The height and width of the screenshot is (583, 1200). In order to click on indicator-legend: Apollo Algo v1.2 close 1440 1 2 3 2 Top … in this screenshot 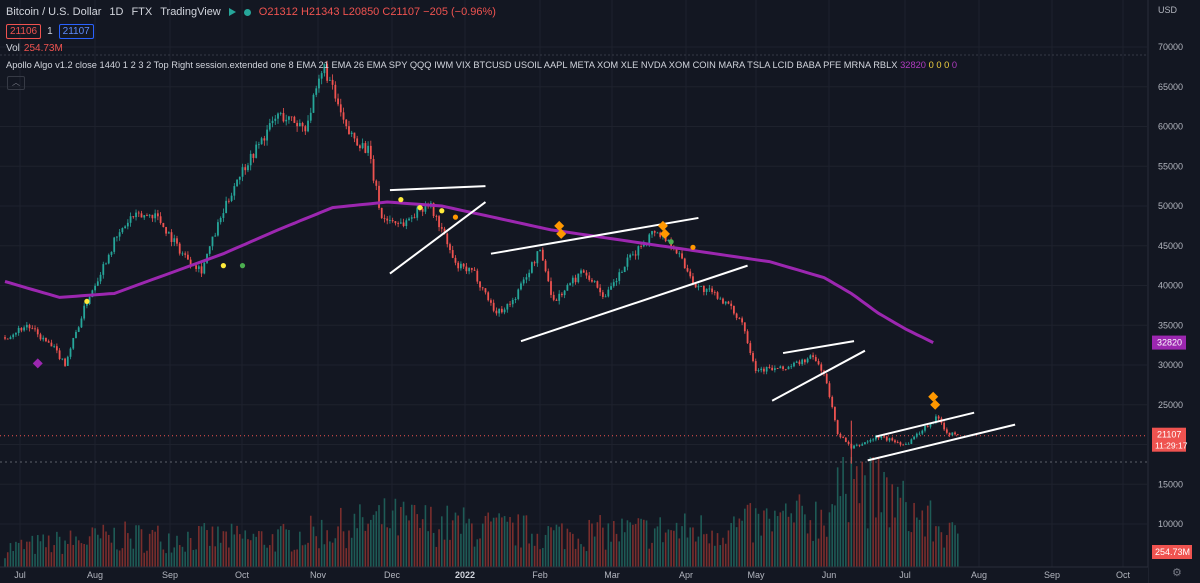, I will do `click(481, 65)`.